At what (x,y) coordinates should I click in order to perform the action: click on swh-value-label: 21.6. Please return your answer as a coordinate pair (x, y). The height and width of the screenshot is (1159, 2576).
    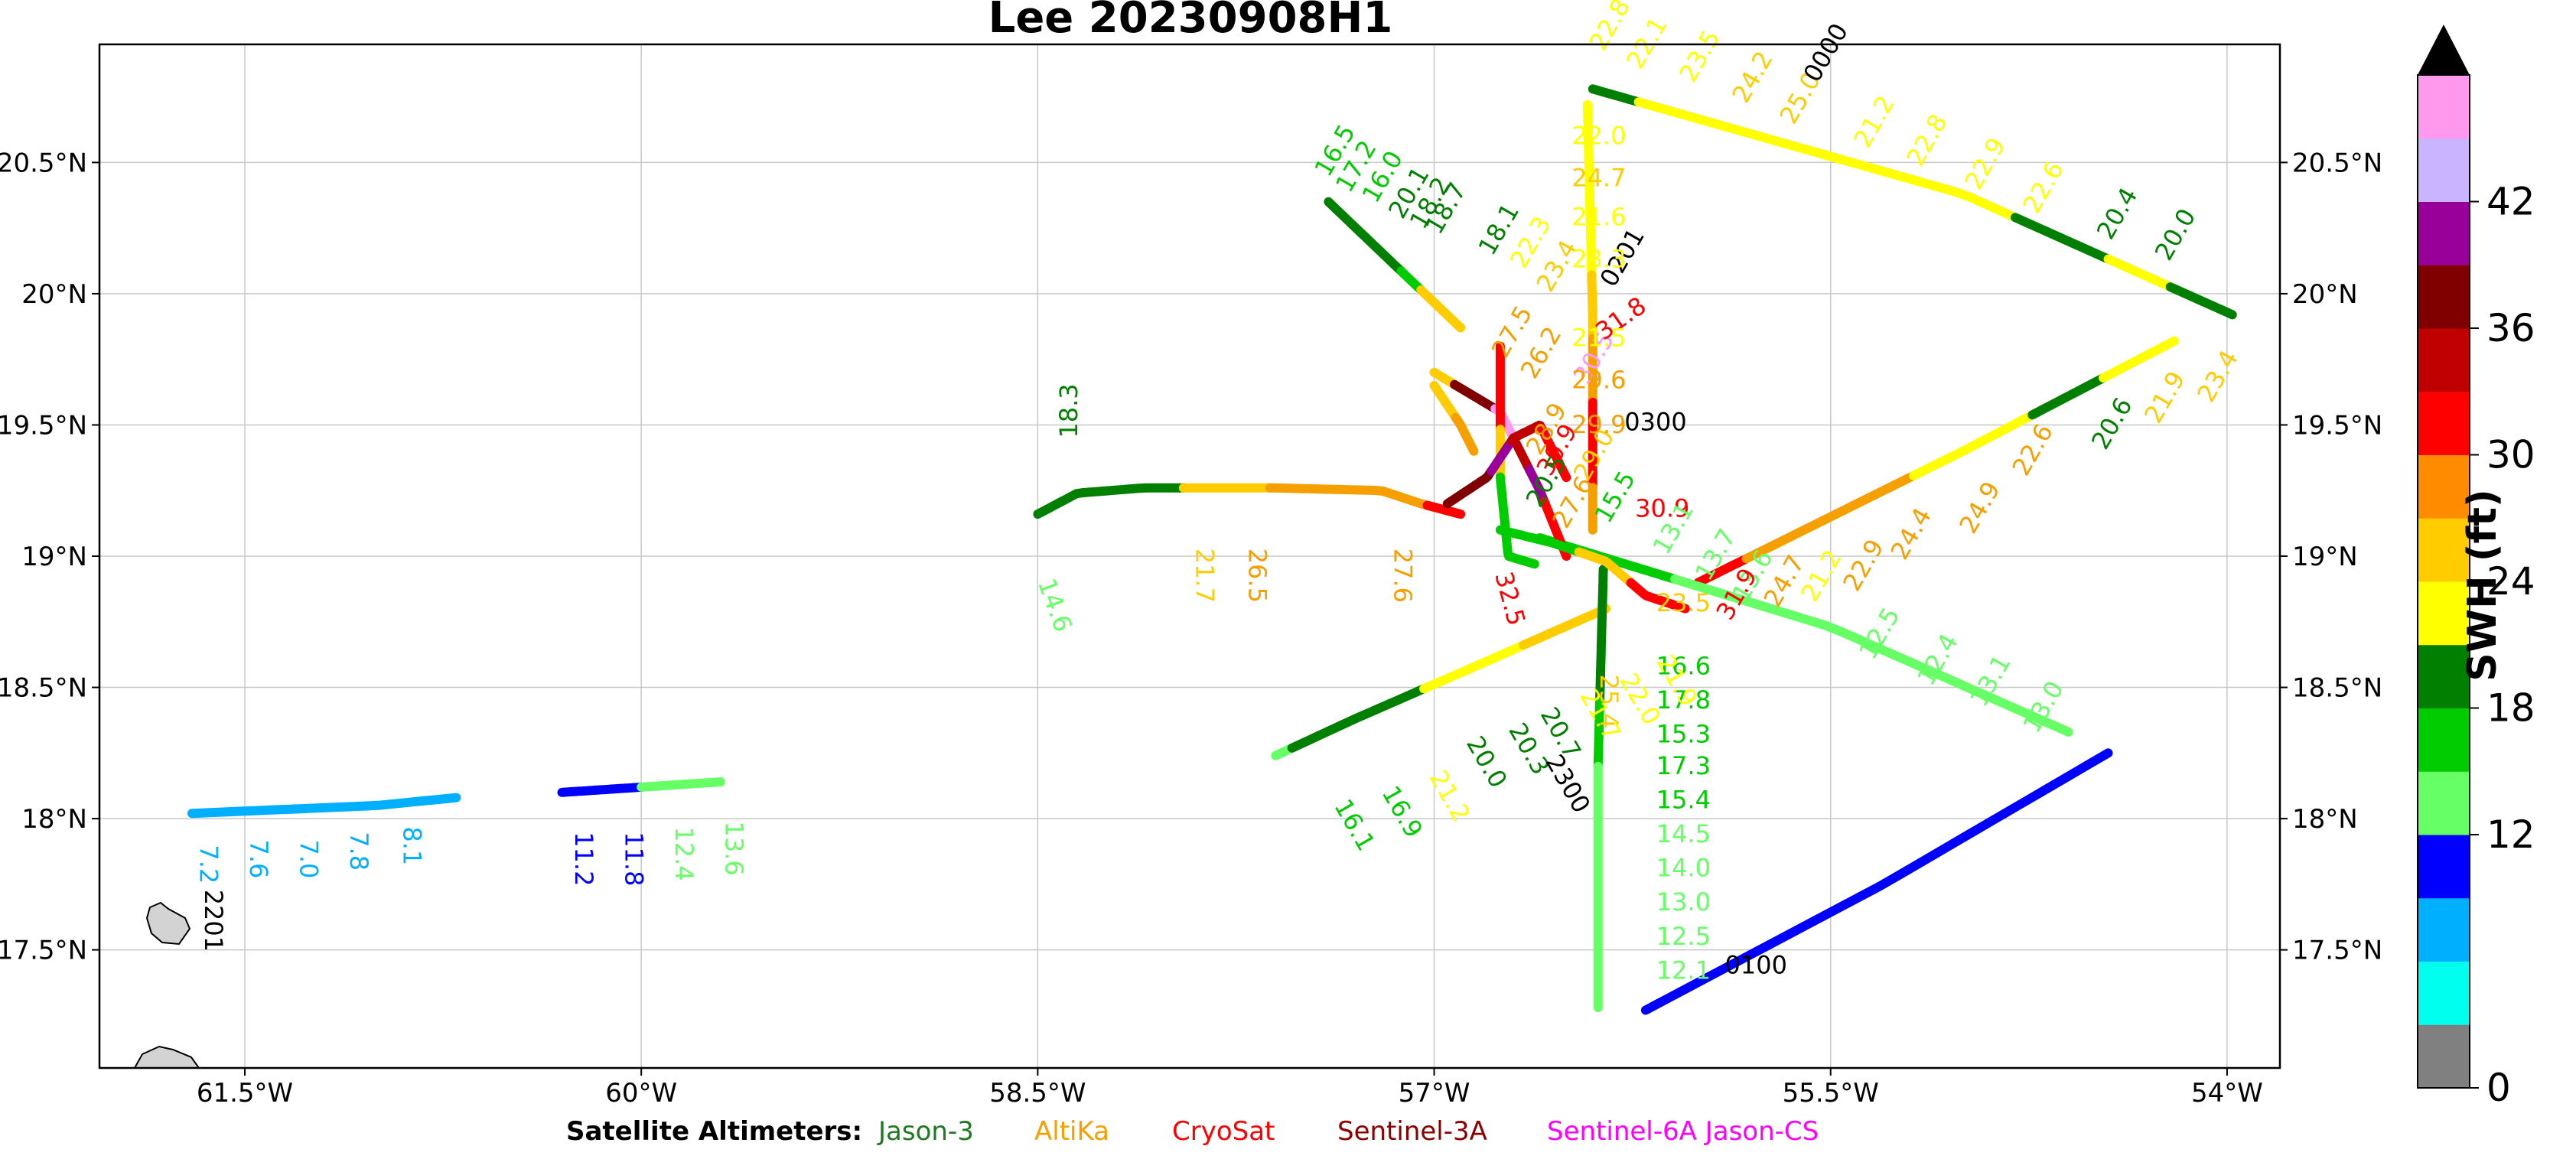
    Looking at the image, I should click on (1598, 217).